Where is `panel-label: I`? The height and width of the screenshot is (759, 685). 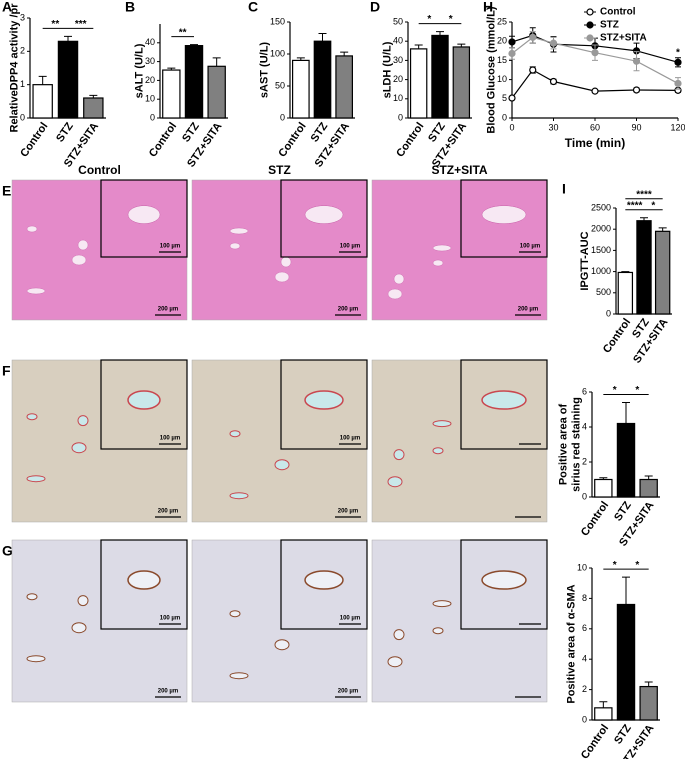 panel-label: I is located at coordinates (564, 189).